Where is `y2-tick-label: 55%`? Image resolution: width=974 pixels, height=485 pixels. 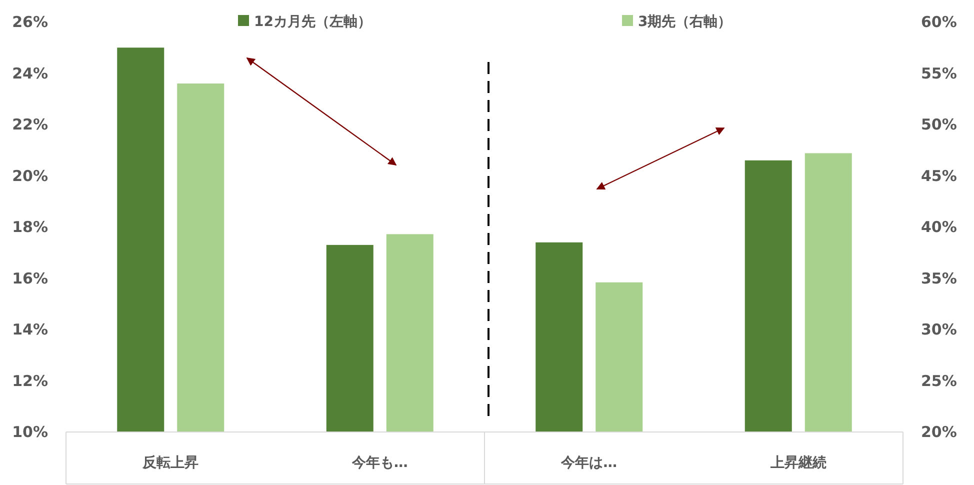 y2-tick-label: 55% is located at coordinates (939, 73).